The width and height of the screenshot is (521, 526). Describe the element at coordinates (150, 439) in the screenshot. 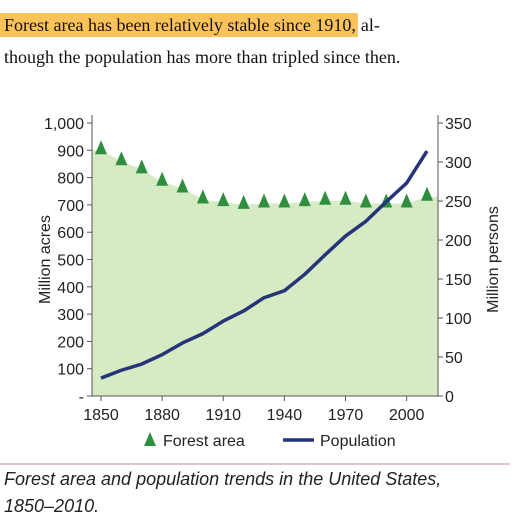

I see `legend-marker` at that location.